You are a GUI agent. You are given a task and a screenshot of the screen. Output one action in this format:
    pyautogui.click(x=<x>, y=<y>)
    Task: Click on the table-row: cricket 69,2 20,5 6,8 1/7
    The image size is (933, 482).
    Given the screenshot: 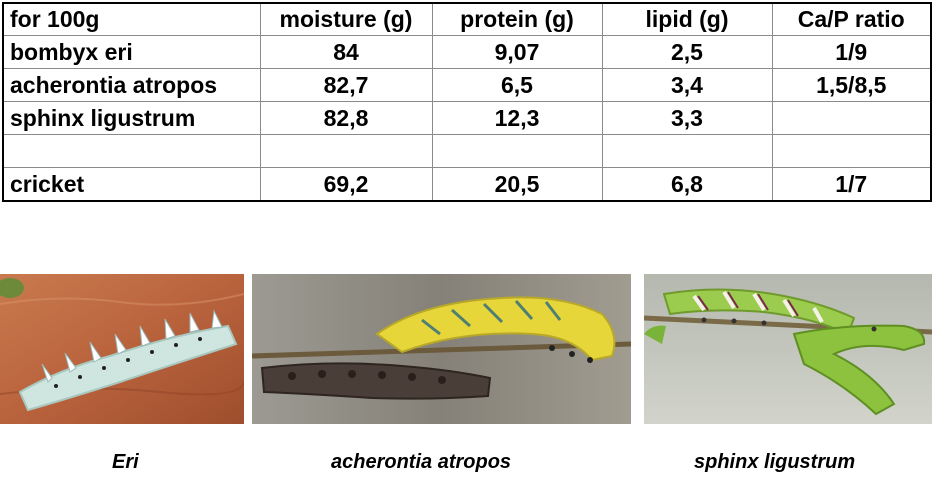 What is the action you would take?
    pyautogui.click(x=467, y=184)
    